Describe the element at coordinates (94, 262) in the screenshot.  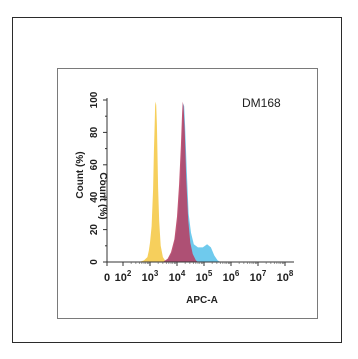
I see `y-tick-label: 0` at that location.